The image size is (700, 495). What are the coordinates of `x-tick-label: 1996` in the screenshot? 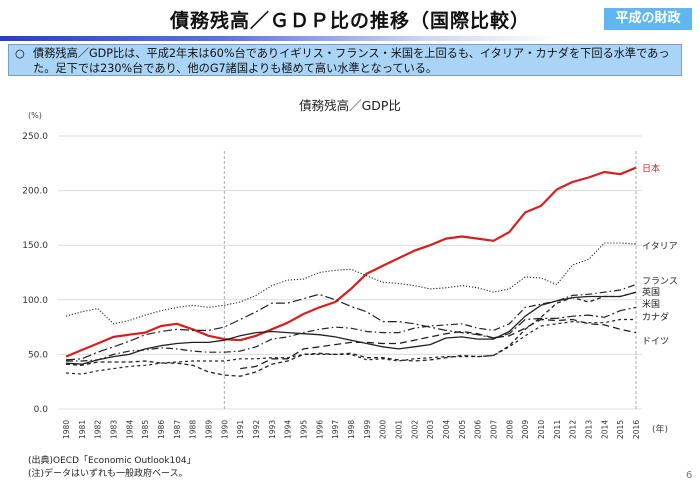 It's located at (319, 429).